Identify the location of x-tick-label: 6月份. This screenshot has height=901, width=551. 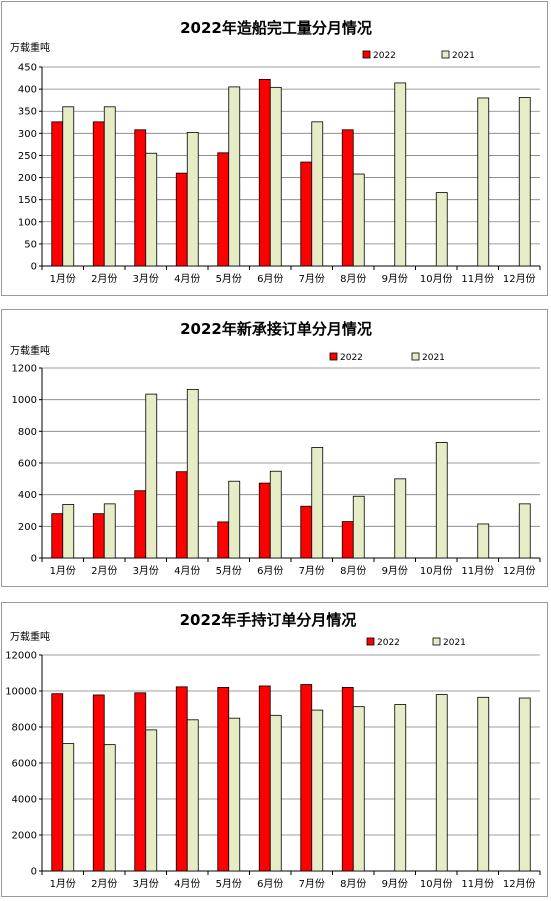
(270, 571).